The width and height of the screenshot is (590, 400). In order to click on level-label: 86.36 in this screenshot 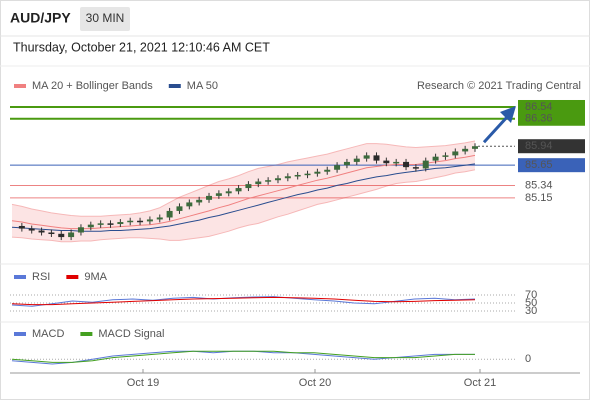, I will do `click(539, 119)`.